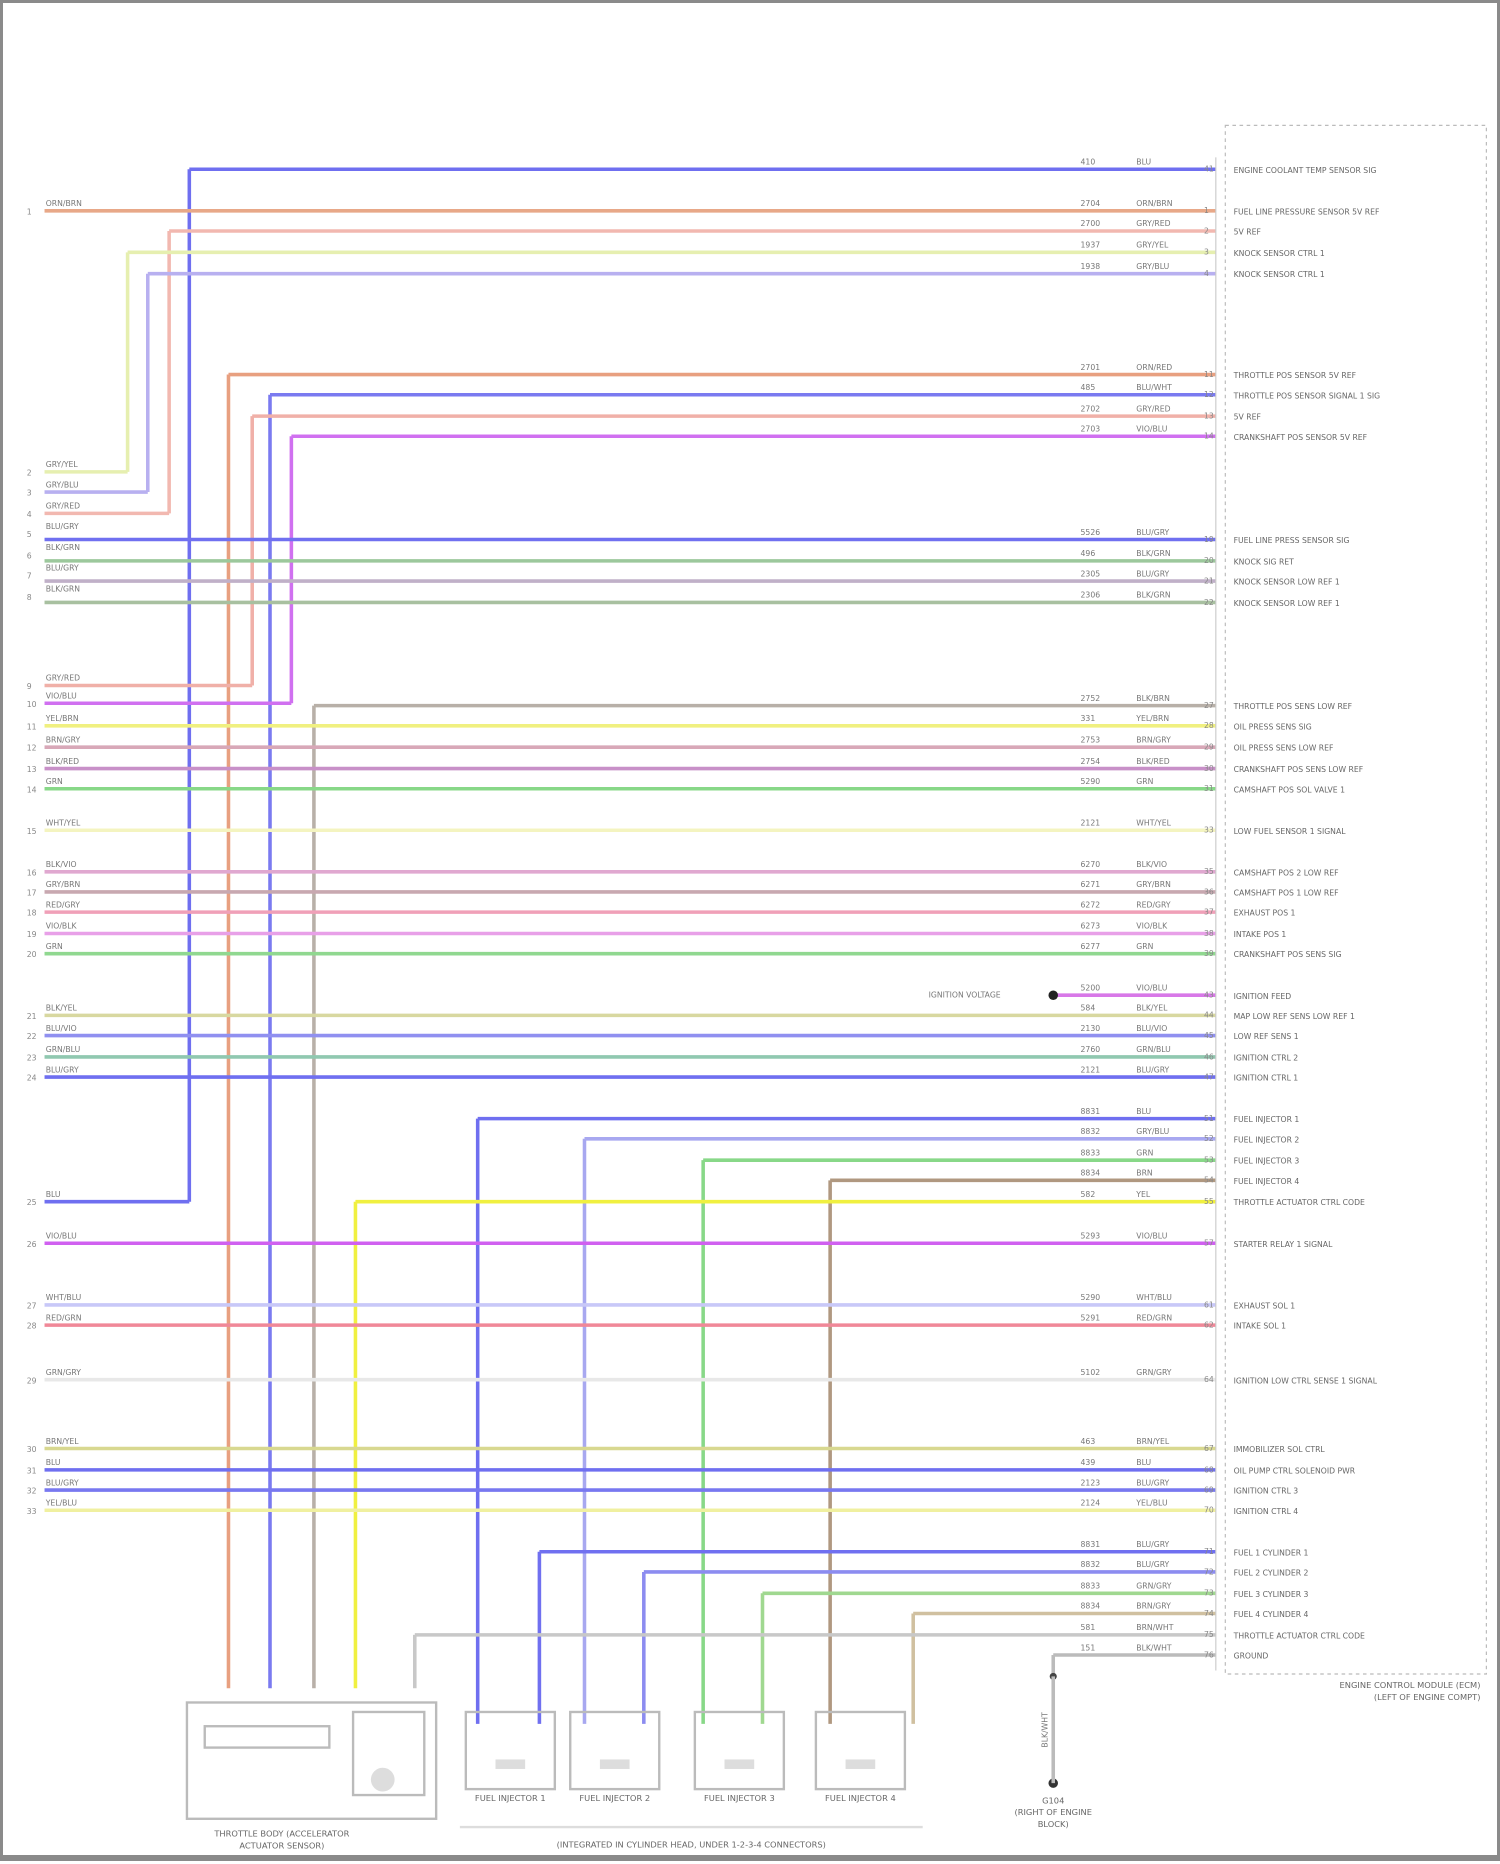  Describe the element at coordinates (614, 1798) in the screenshot. I see `fuel-injector-label: FUEL INJECTOR 2` at that location.